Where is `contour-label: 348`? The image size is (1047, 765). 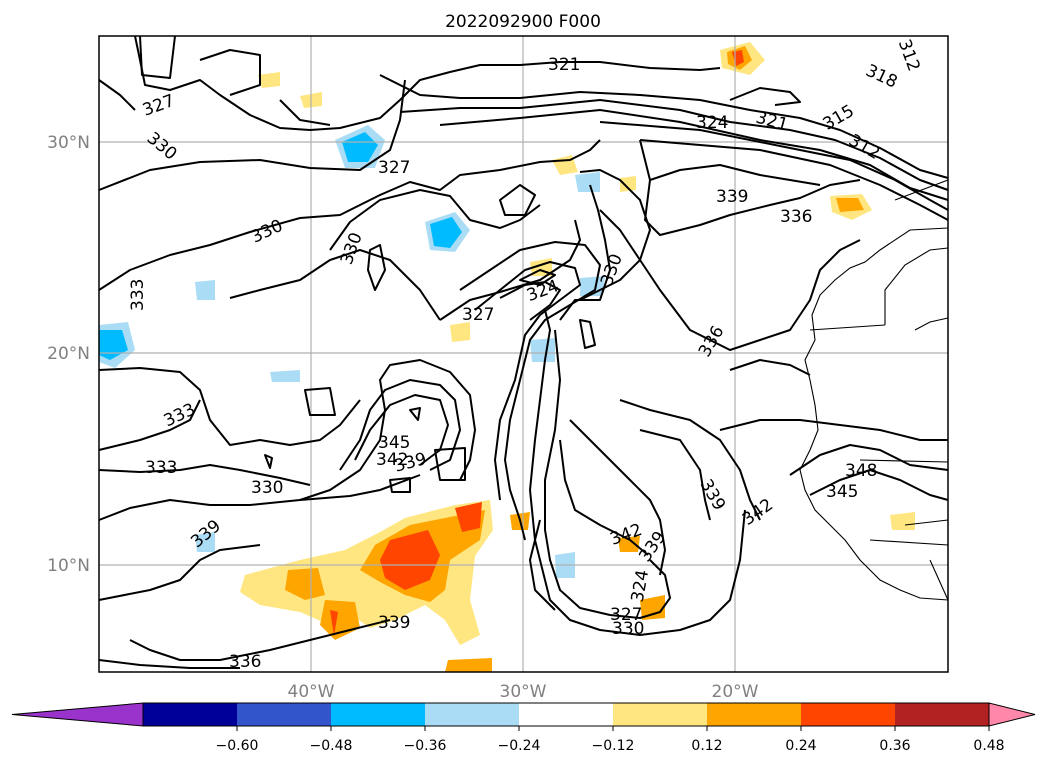 contour-label: 348 is located at coordinates (861, 471).